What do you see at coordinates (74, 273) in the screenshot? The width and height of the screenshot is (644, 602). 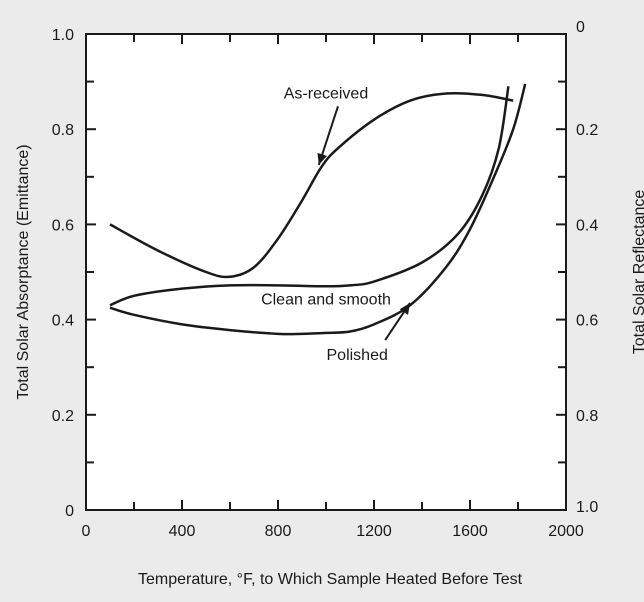 I see `y-axis-ticks: 0 0.2 0.4 0.6 0.8 1.0` at bounding box center [74, 273].